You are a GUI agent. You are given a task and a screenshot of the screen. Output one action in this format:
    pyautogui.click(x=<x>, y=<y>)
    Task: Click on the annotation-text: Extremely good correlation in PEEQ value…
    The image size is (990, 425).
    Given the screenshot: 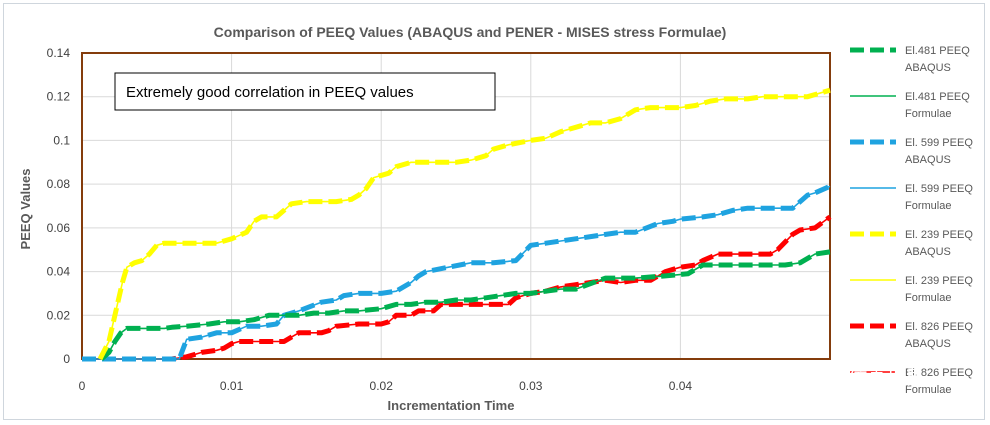 What is the action you would take?
    pyautogui.click(x=270, y=92)
    